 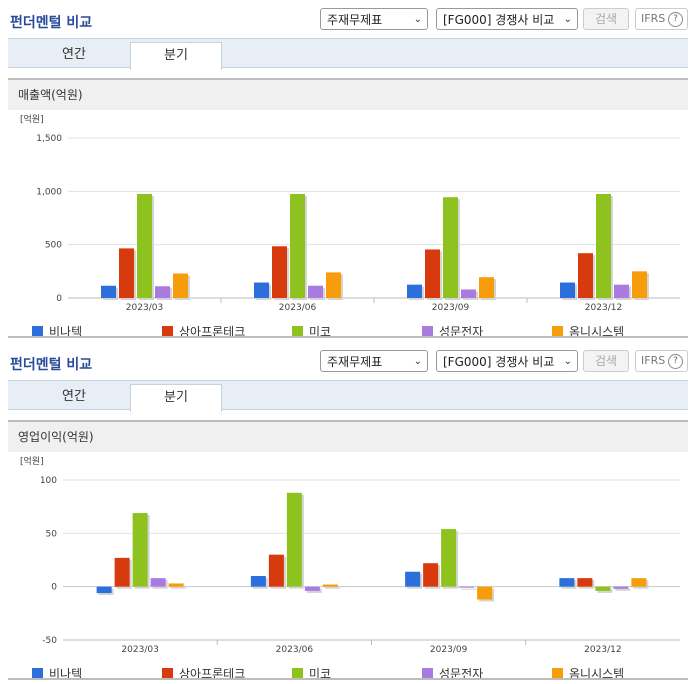 I want to click on x-tick-label: 2023/06, so click(x=295, y=650).